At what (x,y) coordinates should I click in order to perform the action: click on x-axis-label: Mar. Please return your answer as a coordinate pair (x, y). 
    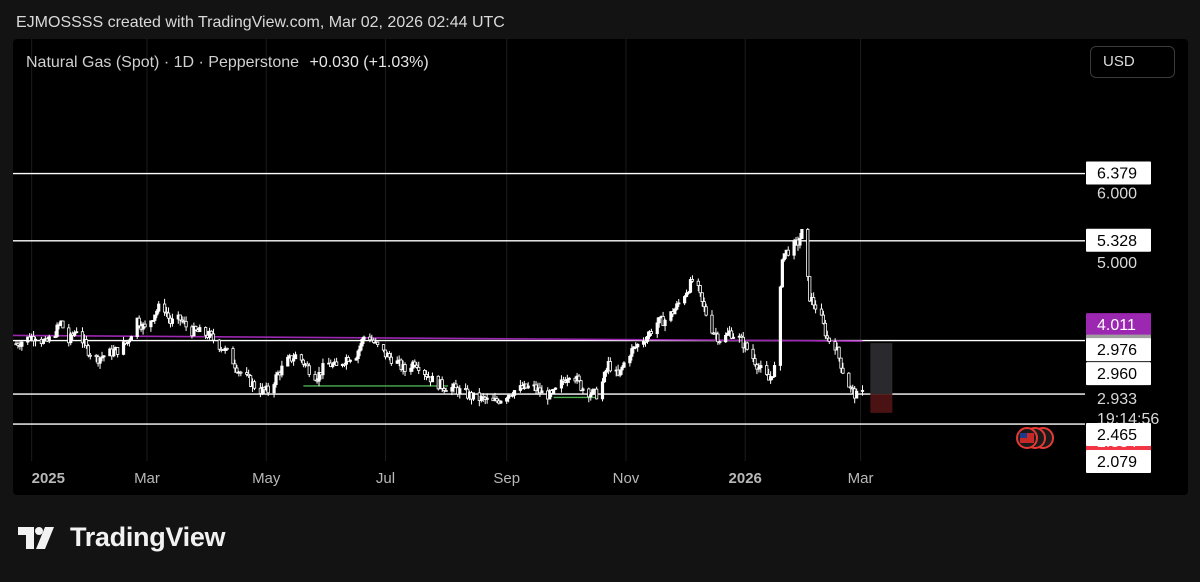
    Looking at the image, I should click on (147, 478).